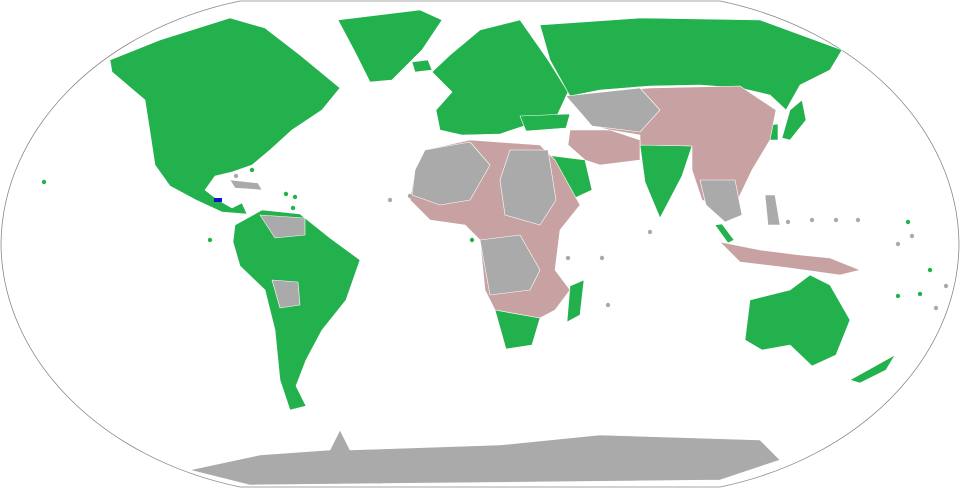 The width and height of the screenshot is (960, 488). Describe the element at coordinates (451, 173) in the screenshot. I see `country-africa-gray-north` at that location.